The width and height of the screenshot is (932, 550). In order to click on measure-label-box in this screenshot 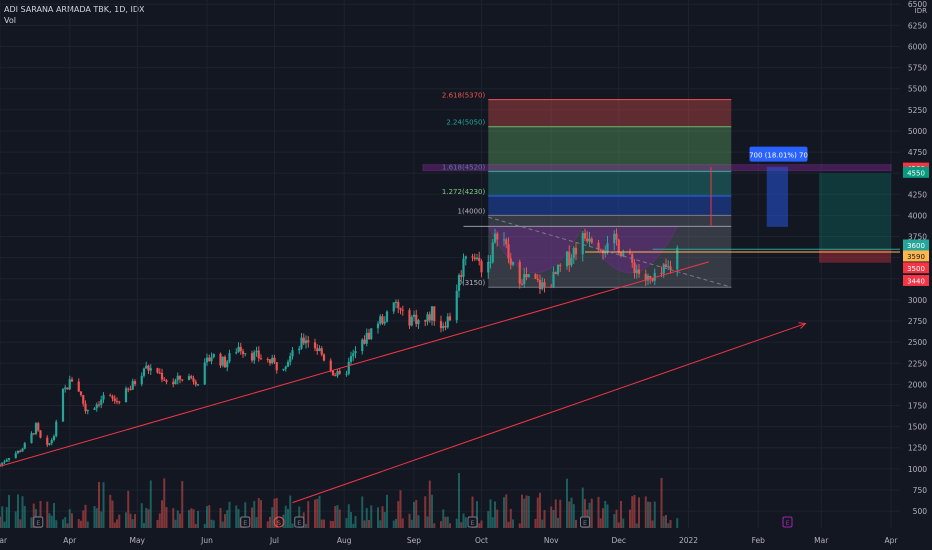, I will do `click(778, 154)`.